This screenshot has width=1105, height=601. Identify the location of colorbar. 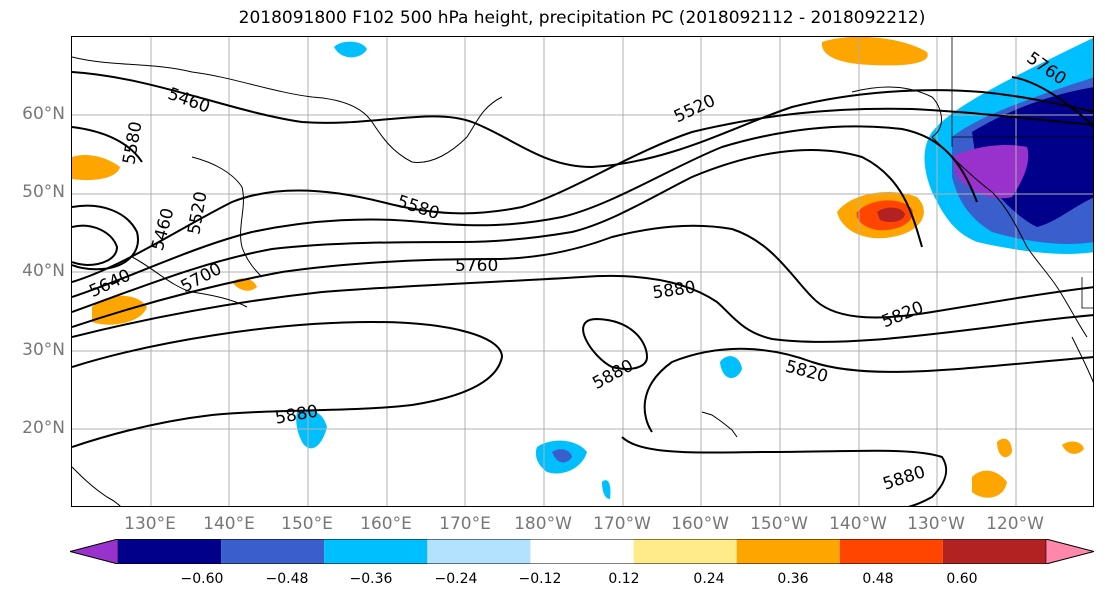
(582, 551).